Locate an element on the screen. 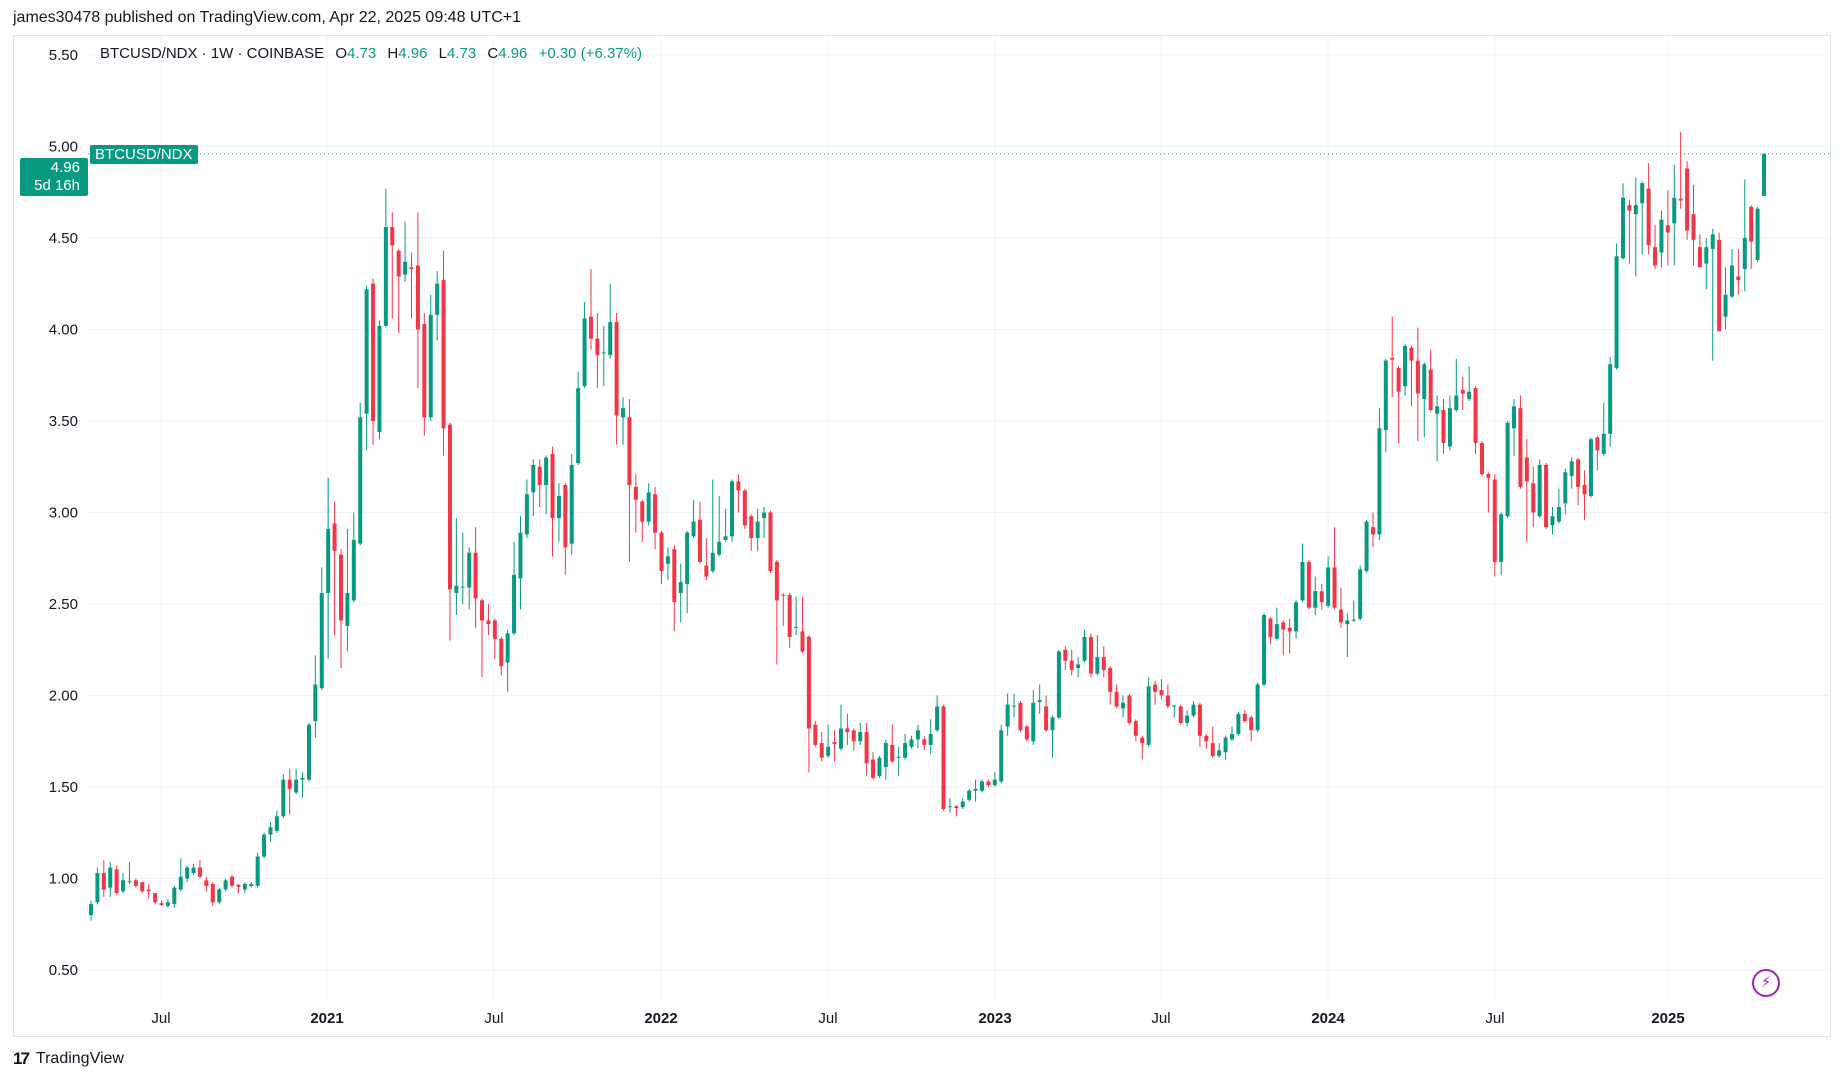  lightning-icon: ⚡︎ is located at coordinates (1766, 983).